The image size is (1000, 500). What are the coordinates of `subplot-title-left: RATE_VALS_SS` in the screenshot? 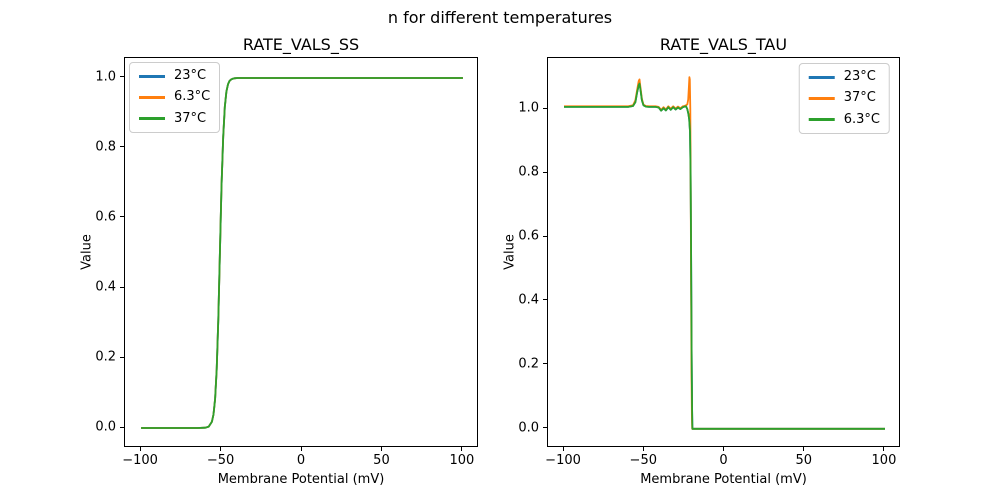 It's located at (301, 44).